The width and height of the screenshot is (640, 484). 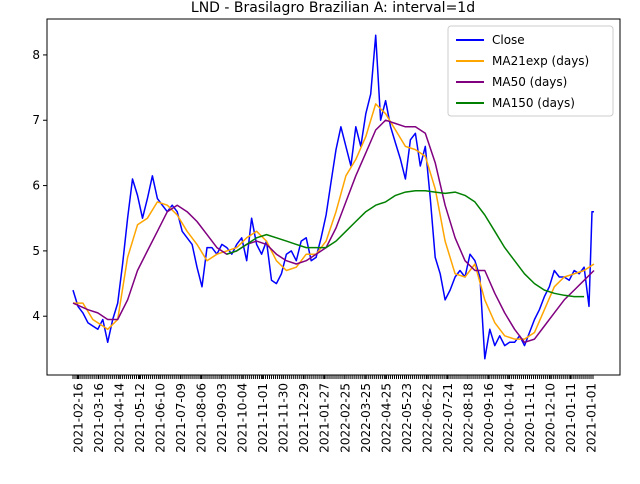 What do you see at coordinates (161, 418) in the screenshot?
I see `x-tick-label-4: 2021-06-10` at bounding box center [161, 418].